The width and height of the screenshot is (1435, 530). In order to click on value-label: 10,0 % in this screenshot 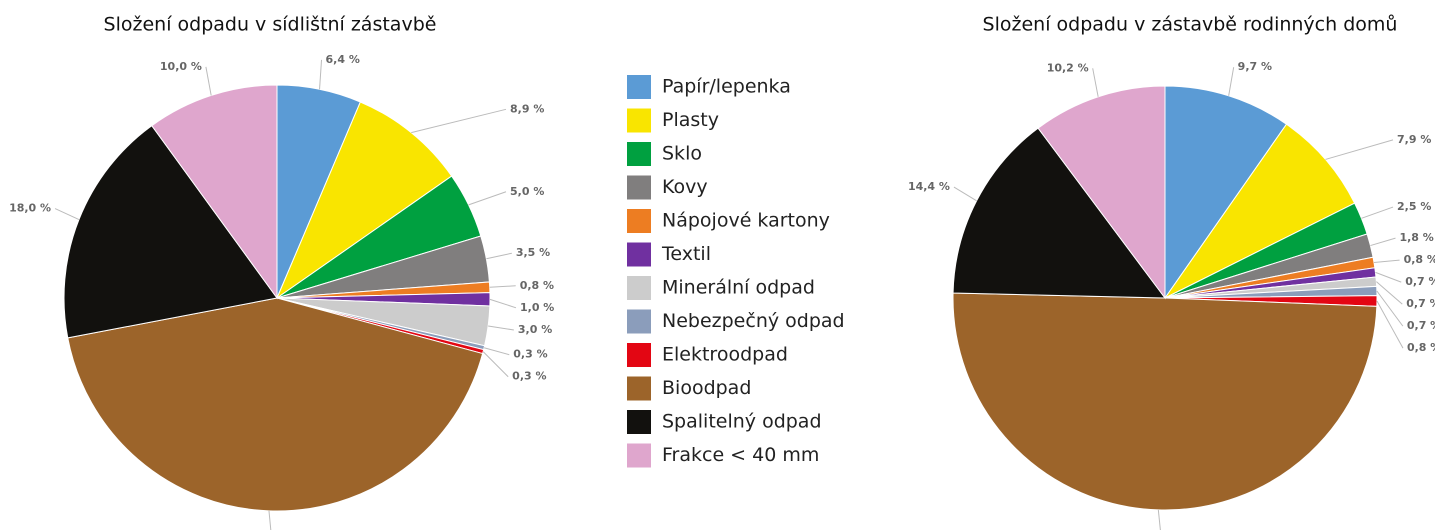, I will do `click(181, 66)`.